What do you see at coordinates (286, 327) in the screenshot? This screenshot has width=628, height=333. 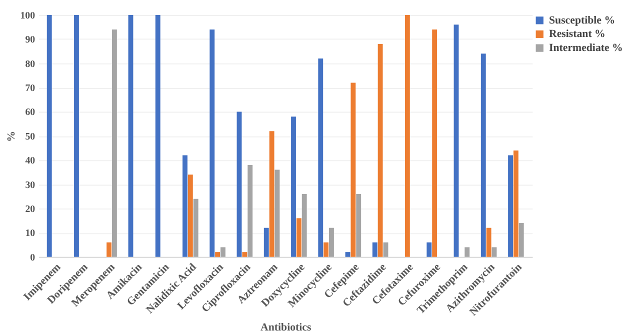 I see `x-axis-title: Antibiotics` at bounding box center [286, 327].